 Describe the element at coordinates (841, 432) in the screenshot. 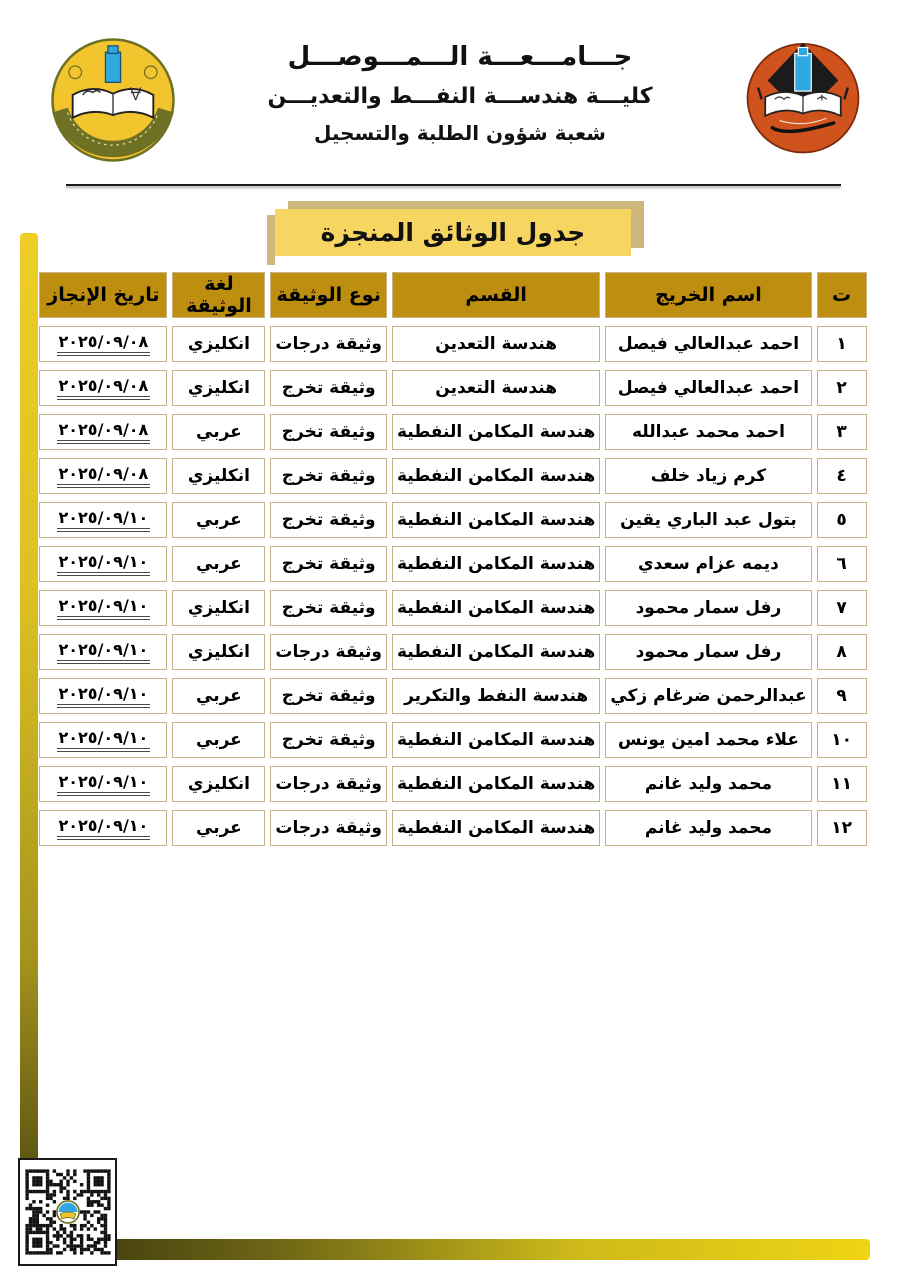

I see `cell-row-number: ٣` at that location.